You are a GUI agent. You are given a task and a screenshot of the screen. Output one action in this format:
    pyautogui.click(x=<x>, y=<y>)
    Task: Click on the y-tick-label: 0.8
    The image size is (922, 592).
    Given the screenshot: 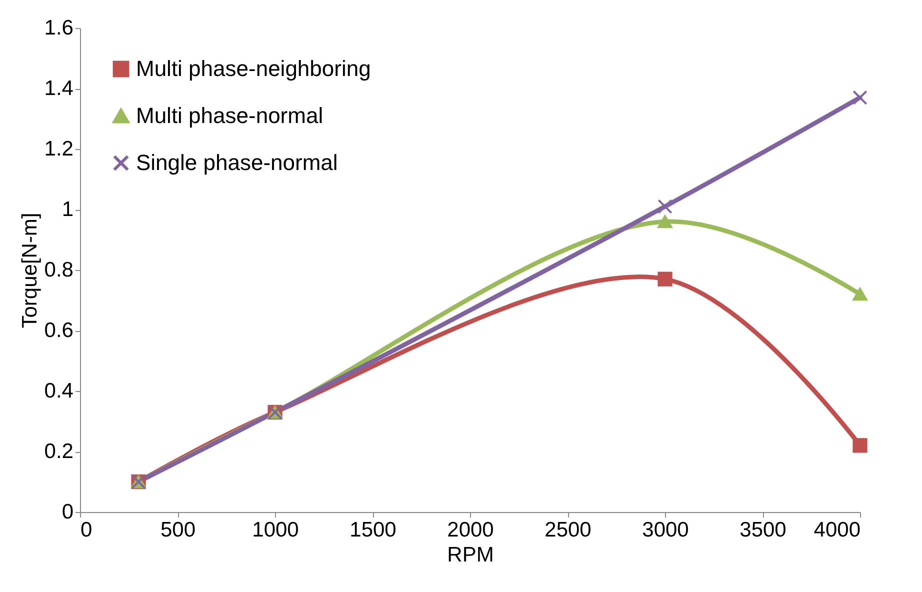 What is the action you would take?
    pyautogui.click(x=59, y=270)
    